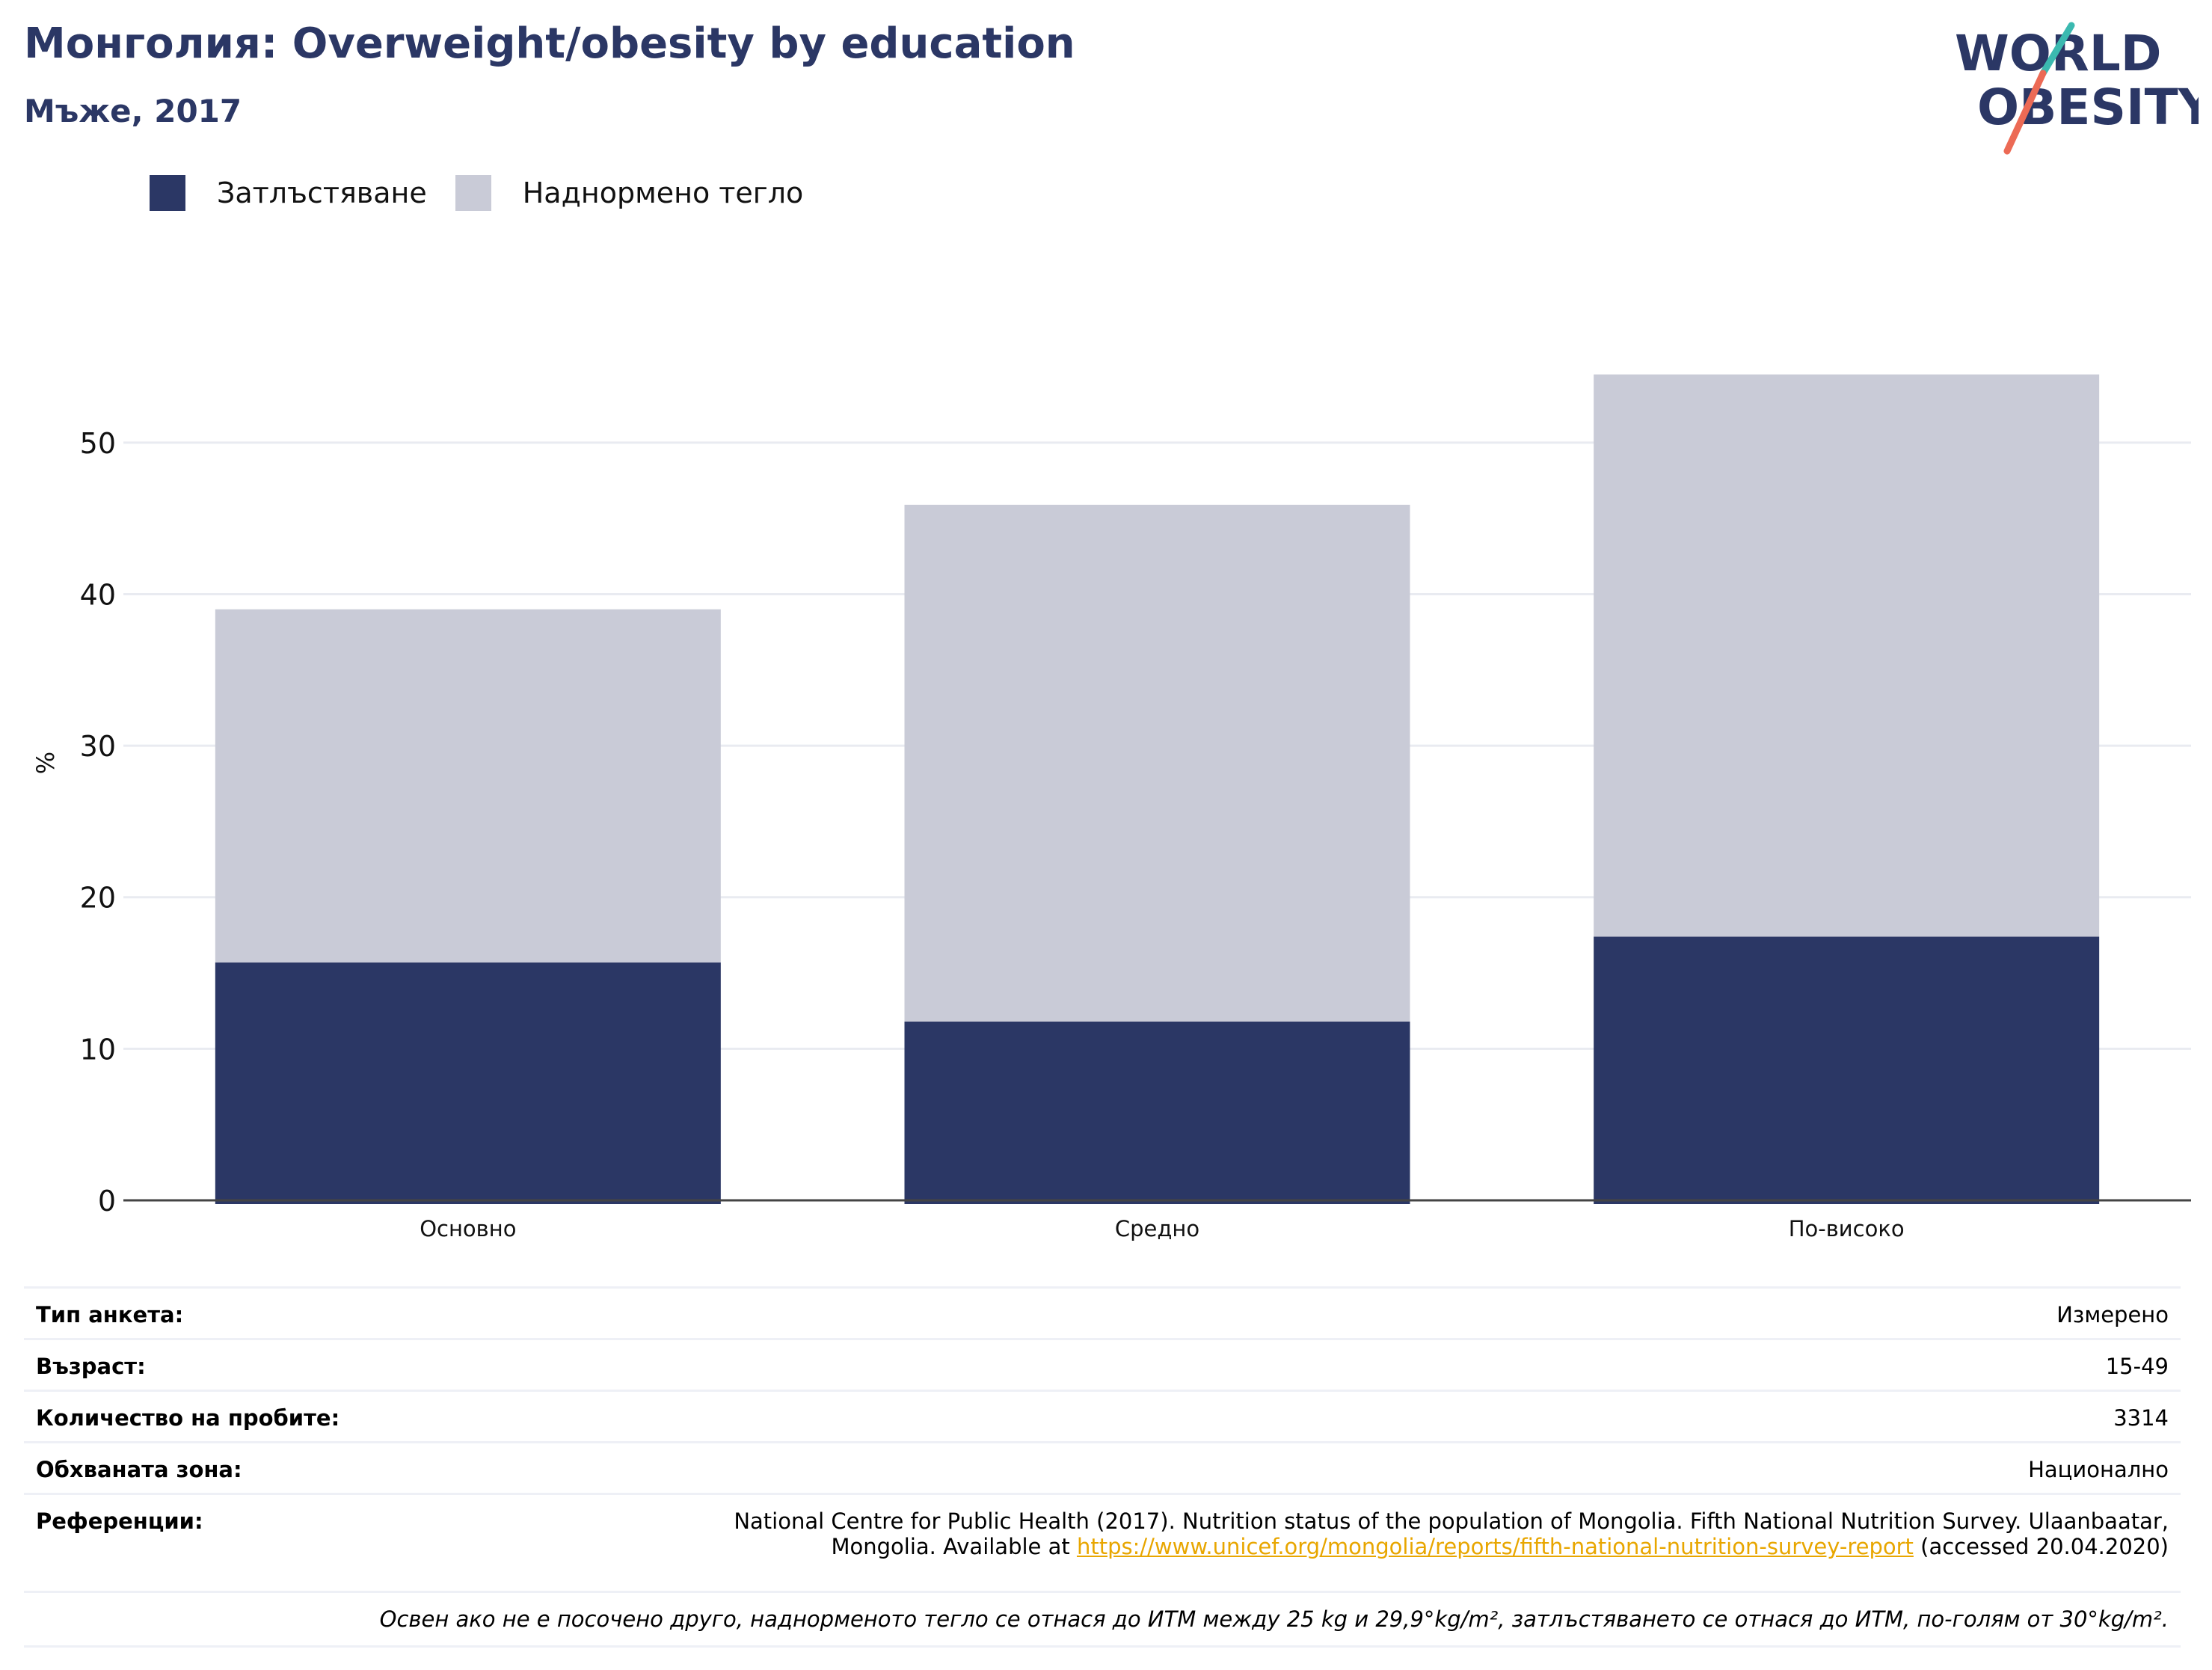 Image resolution: width=2212 pixels, height=1670 pixels. Describe the element at coordinates (1847, 1228) in the screenshot. I see `x-tick-label: По-високо` at that location.